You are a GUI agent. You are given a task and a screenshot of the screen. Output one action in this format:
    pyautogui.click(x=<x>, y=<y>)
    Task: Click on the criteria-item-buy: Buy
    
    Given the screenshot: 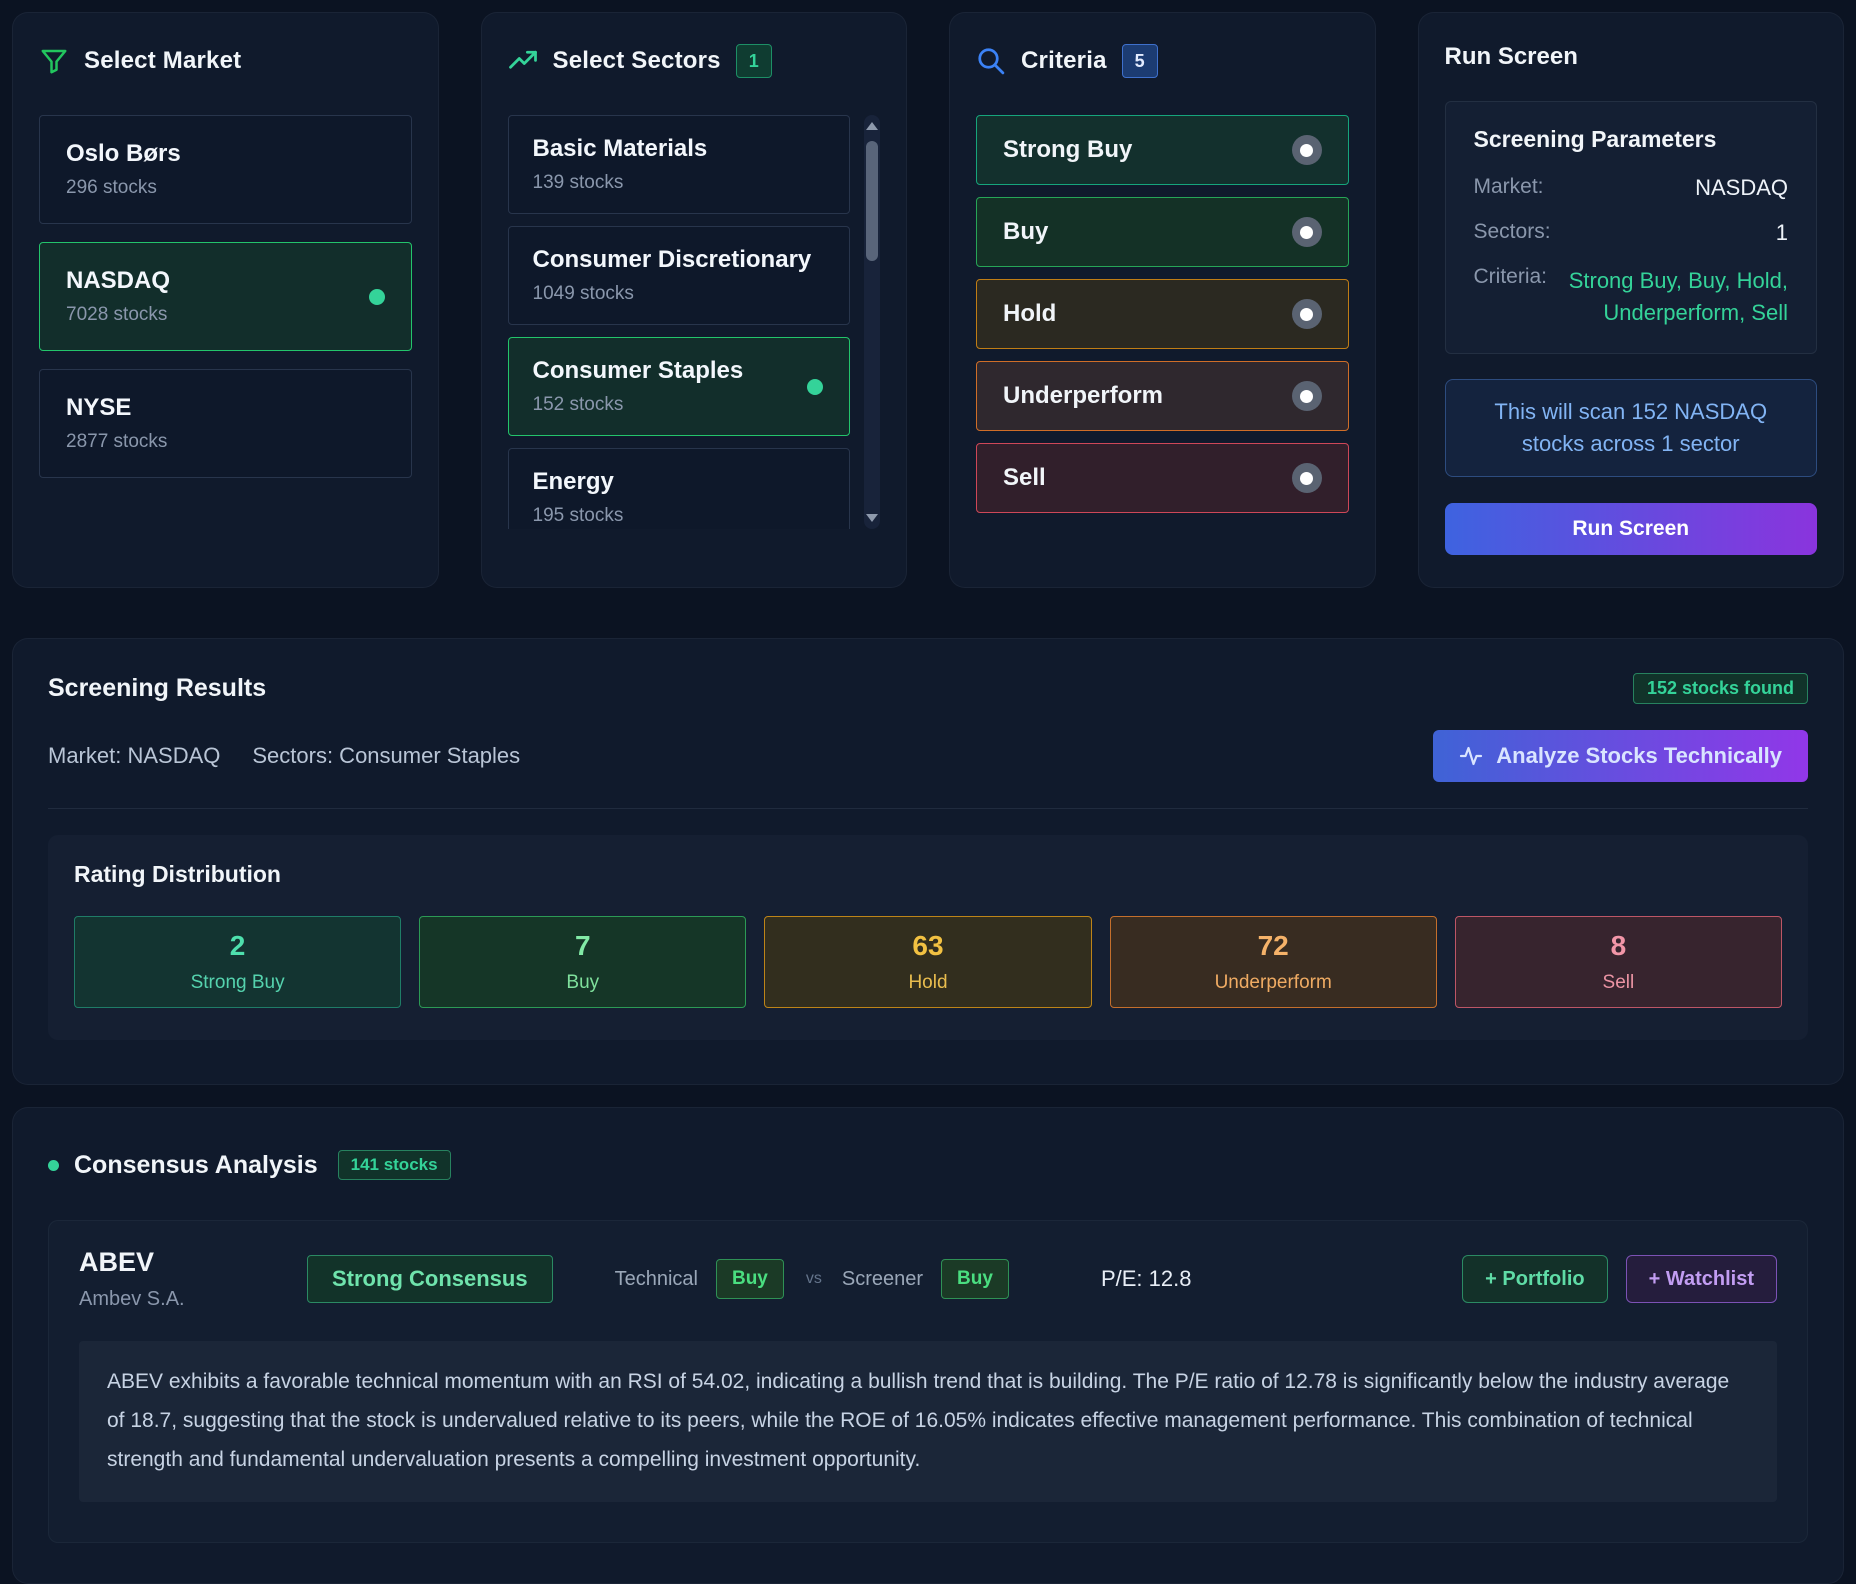 What is the action you would take?
    pyautogui.click(x=1162, y=232)
    